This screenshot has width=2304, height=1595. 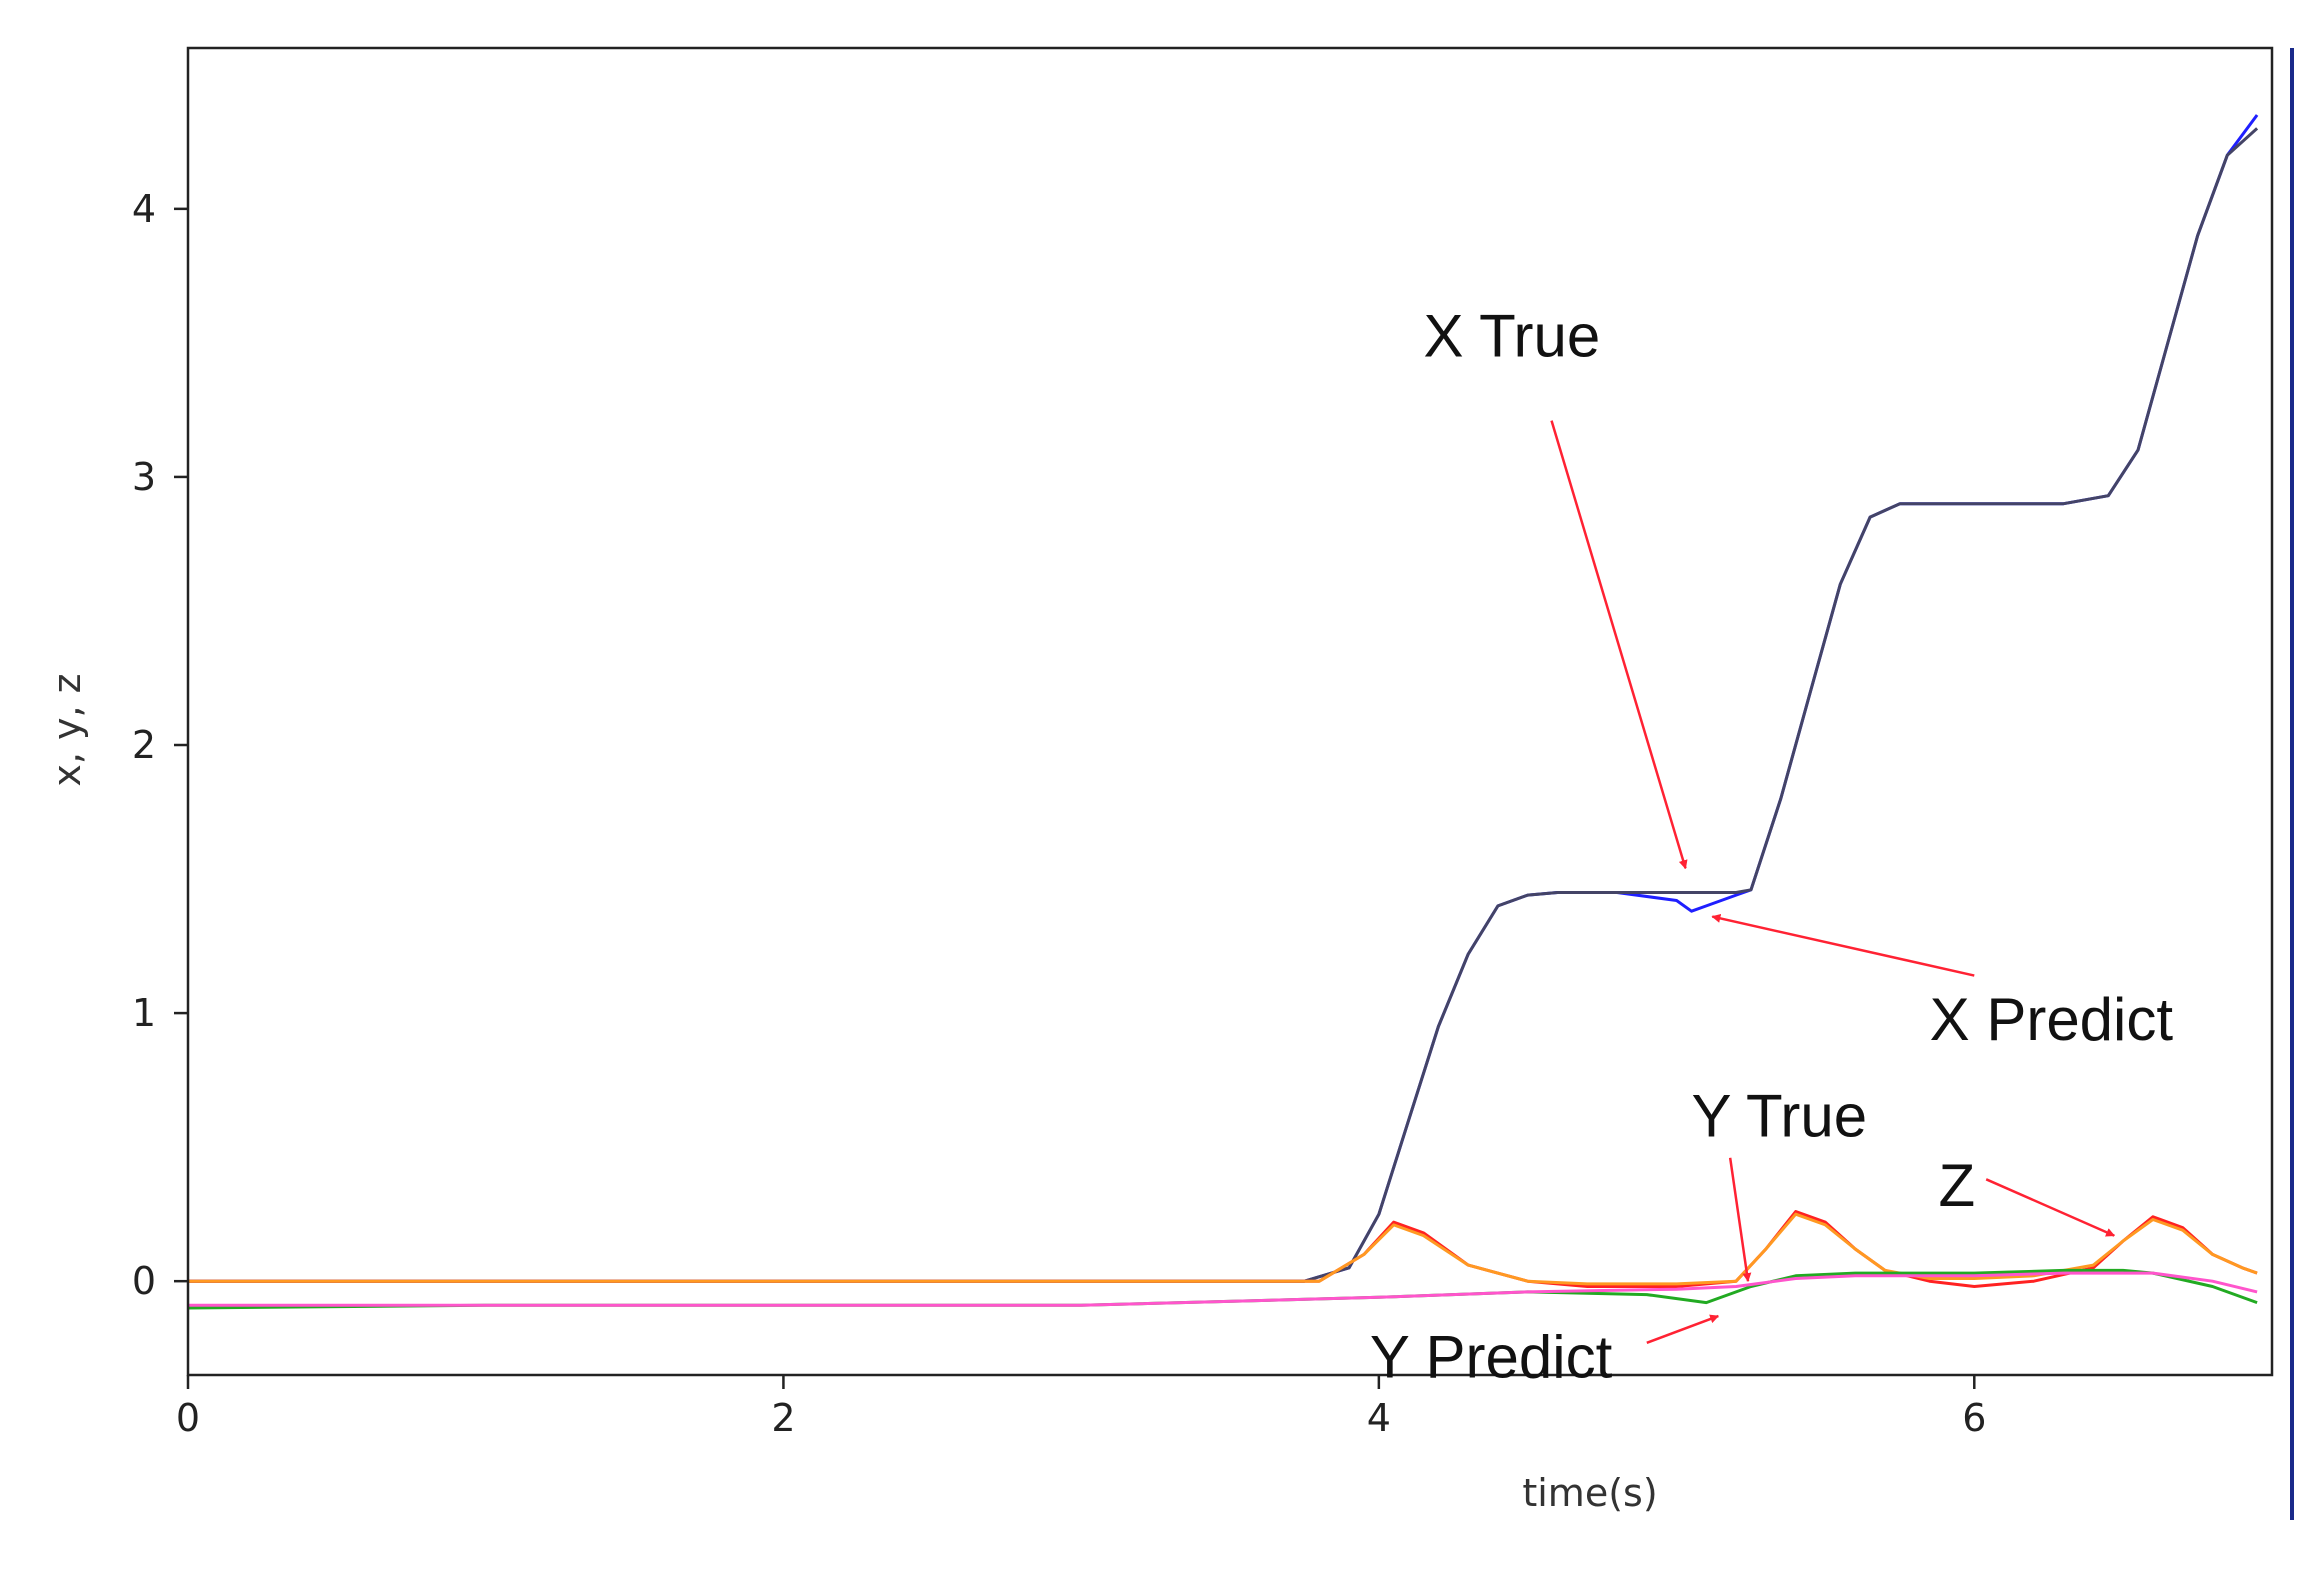 What do you see at coordinates (2050, 1207) in the screenshot?
I see `annotation-arrow-z` at bounding box center [2050, 1207].